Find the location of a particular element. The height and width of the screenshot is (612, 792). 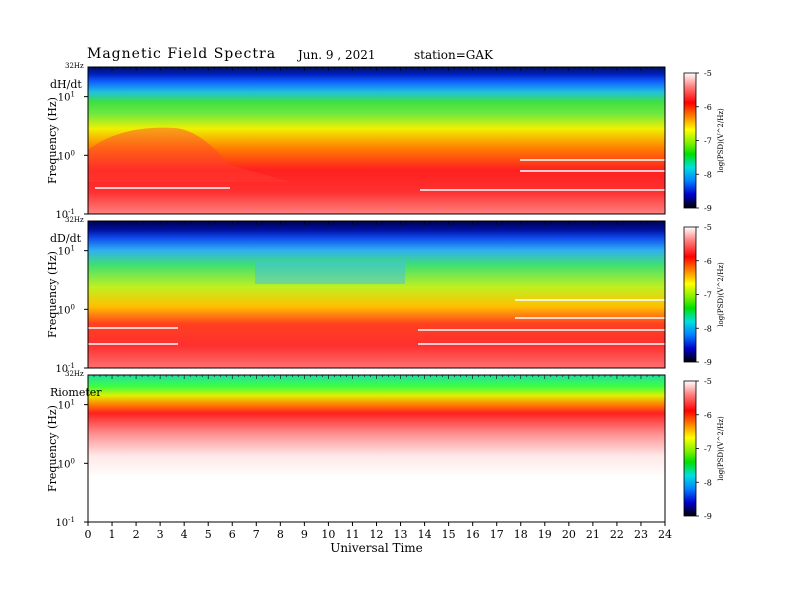

x-tick-label: 7 is located at coordinates (256, 534).